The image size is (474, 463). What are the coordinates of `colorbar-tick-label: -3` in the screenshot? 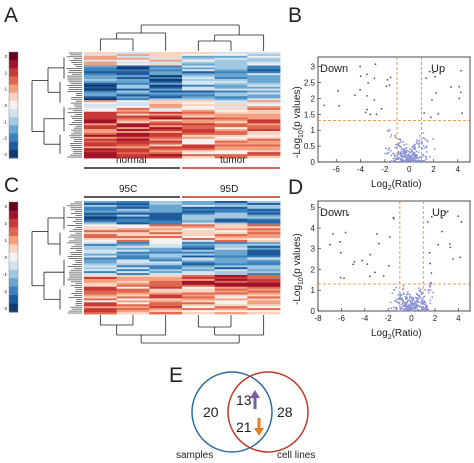 It's located at (5, 154).